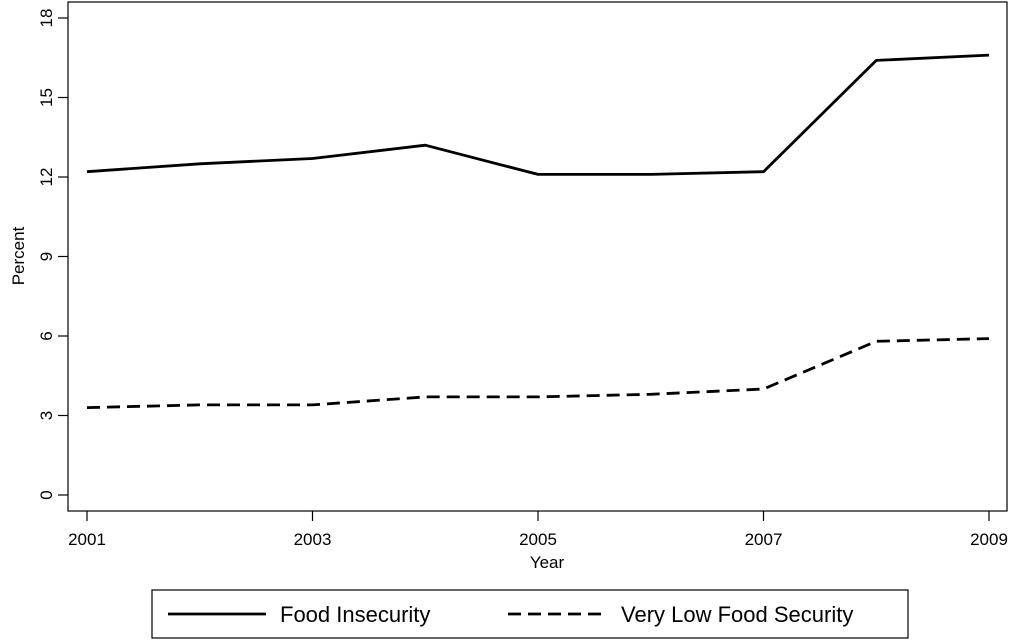 This screenshot has height=641, width=1018. What do you see at coordinates (46, 494) in the screenshot?
I see `y-tick-label: 0` at bounding box center [46, 494].